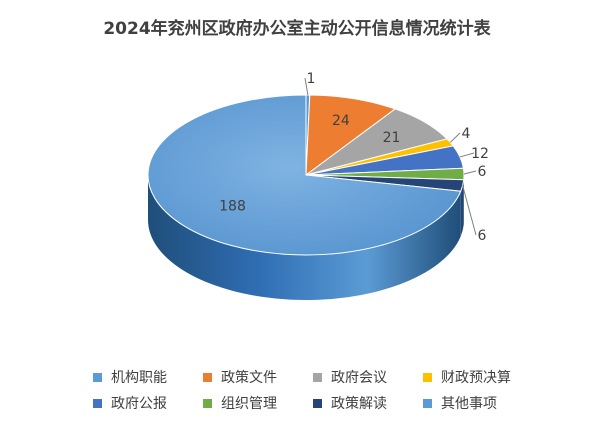 The width and height of the screenshot is (594, 421). I want to click on legend-item-0: 机构职能, so click(148, 377).